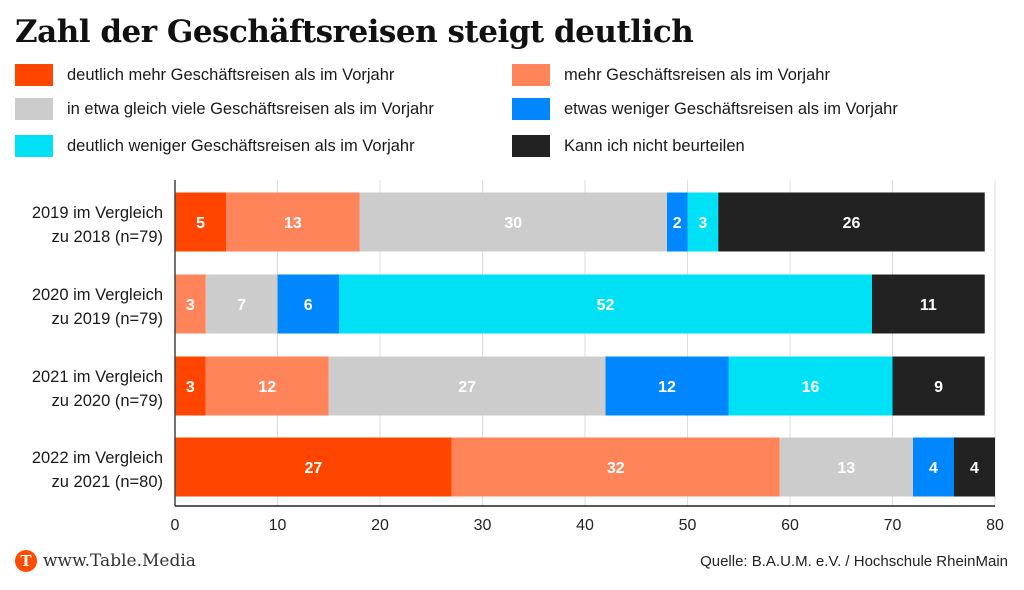 This screenshot has width=1024, height=590. I want to click on legend-item: Kann ich nicht beurteilen, so click(628, 146).